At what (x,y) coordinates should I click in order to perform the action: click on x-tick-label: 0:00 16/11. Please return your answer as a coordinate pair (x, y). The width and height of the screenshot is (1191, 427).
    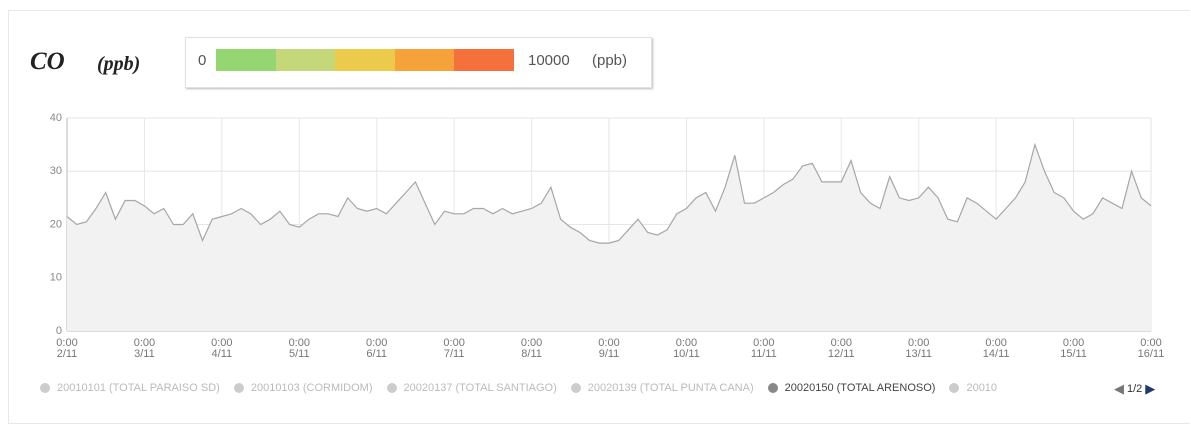
    Looking at the image, I should click on (1151, 348).